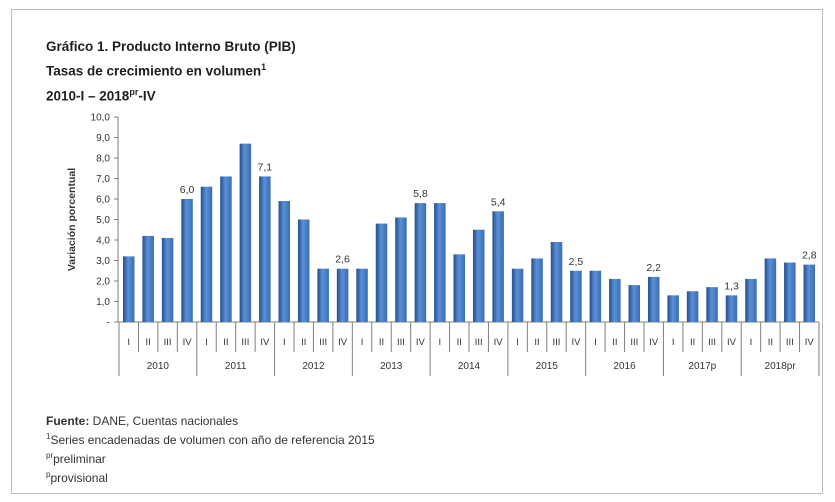 The image size is (835, 502). What do you see at coordinates (67, 421) in the screenshot?
I see `source-label: Fuente:` at bounding box center [67, 421].